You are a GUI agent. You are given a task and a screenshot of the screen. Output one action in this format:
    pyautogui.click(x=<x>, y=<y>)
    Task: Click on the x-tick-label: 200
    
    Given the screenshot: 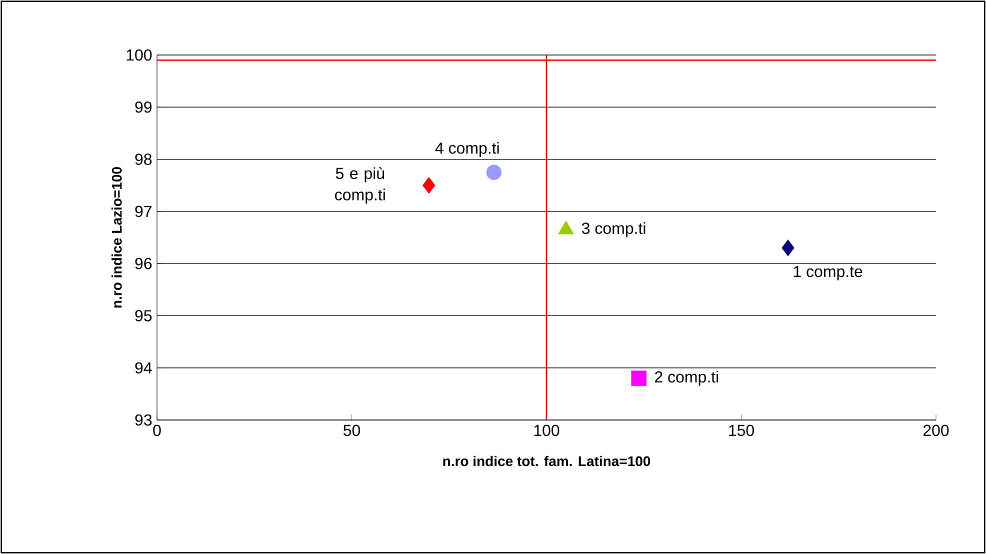 What is the action you would take?
    pyautogui.click(x=936, y=430)
    